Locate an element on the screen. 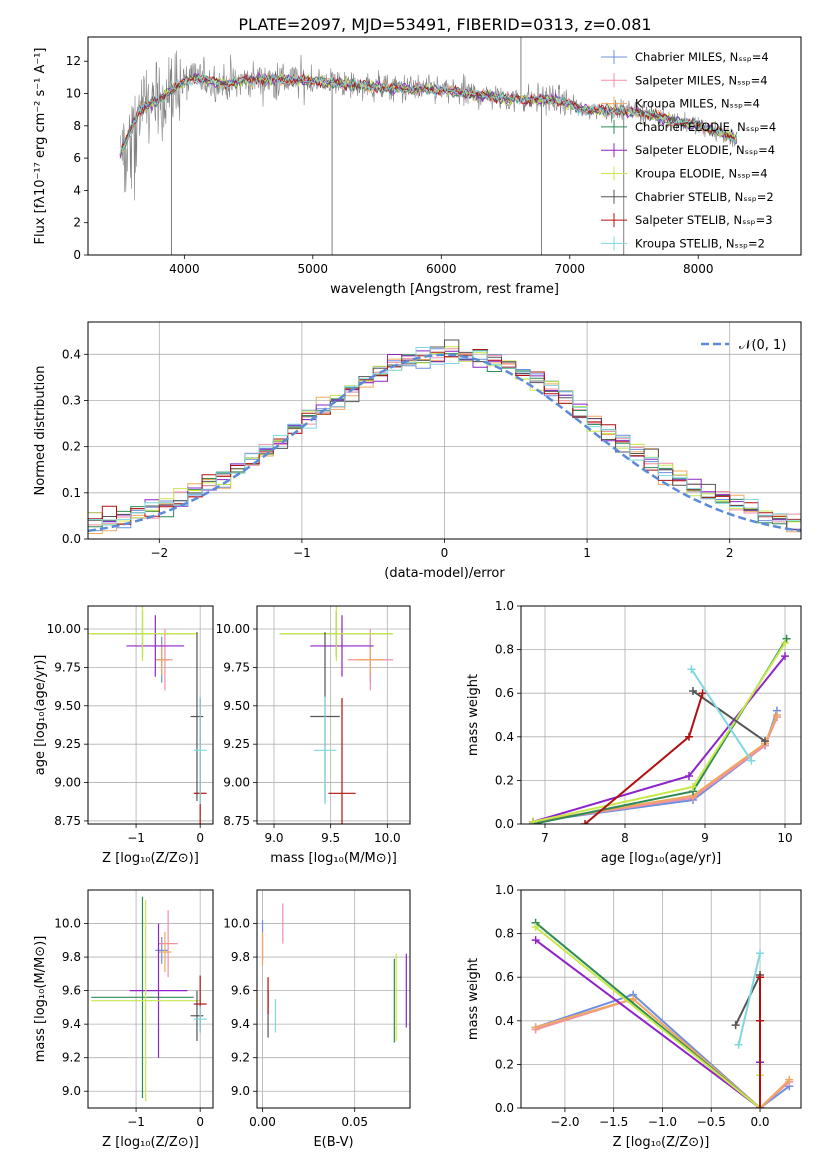  model-spectrum-kroupa_elodie is located at coordinates (428, 113).